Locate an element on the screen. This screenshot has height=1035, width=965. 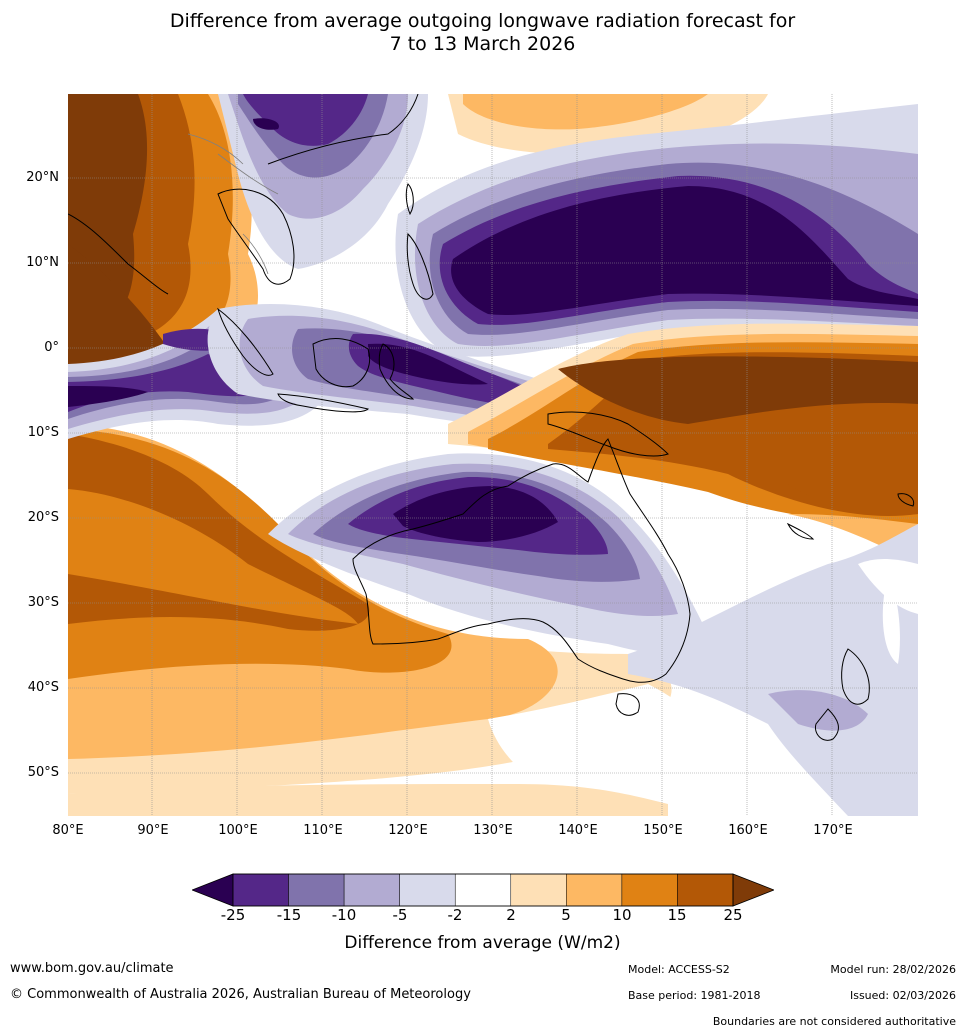
colorbar is located at coordinates (483, 890).